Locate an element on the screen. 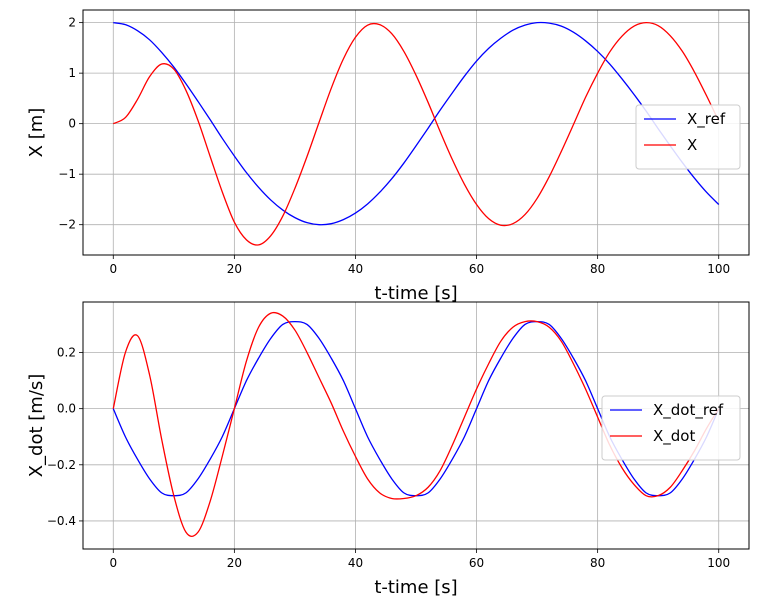  legend-label: X_dot_ref is located at coordinates (688, 410).